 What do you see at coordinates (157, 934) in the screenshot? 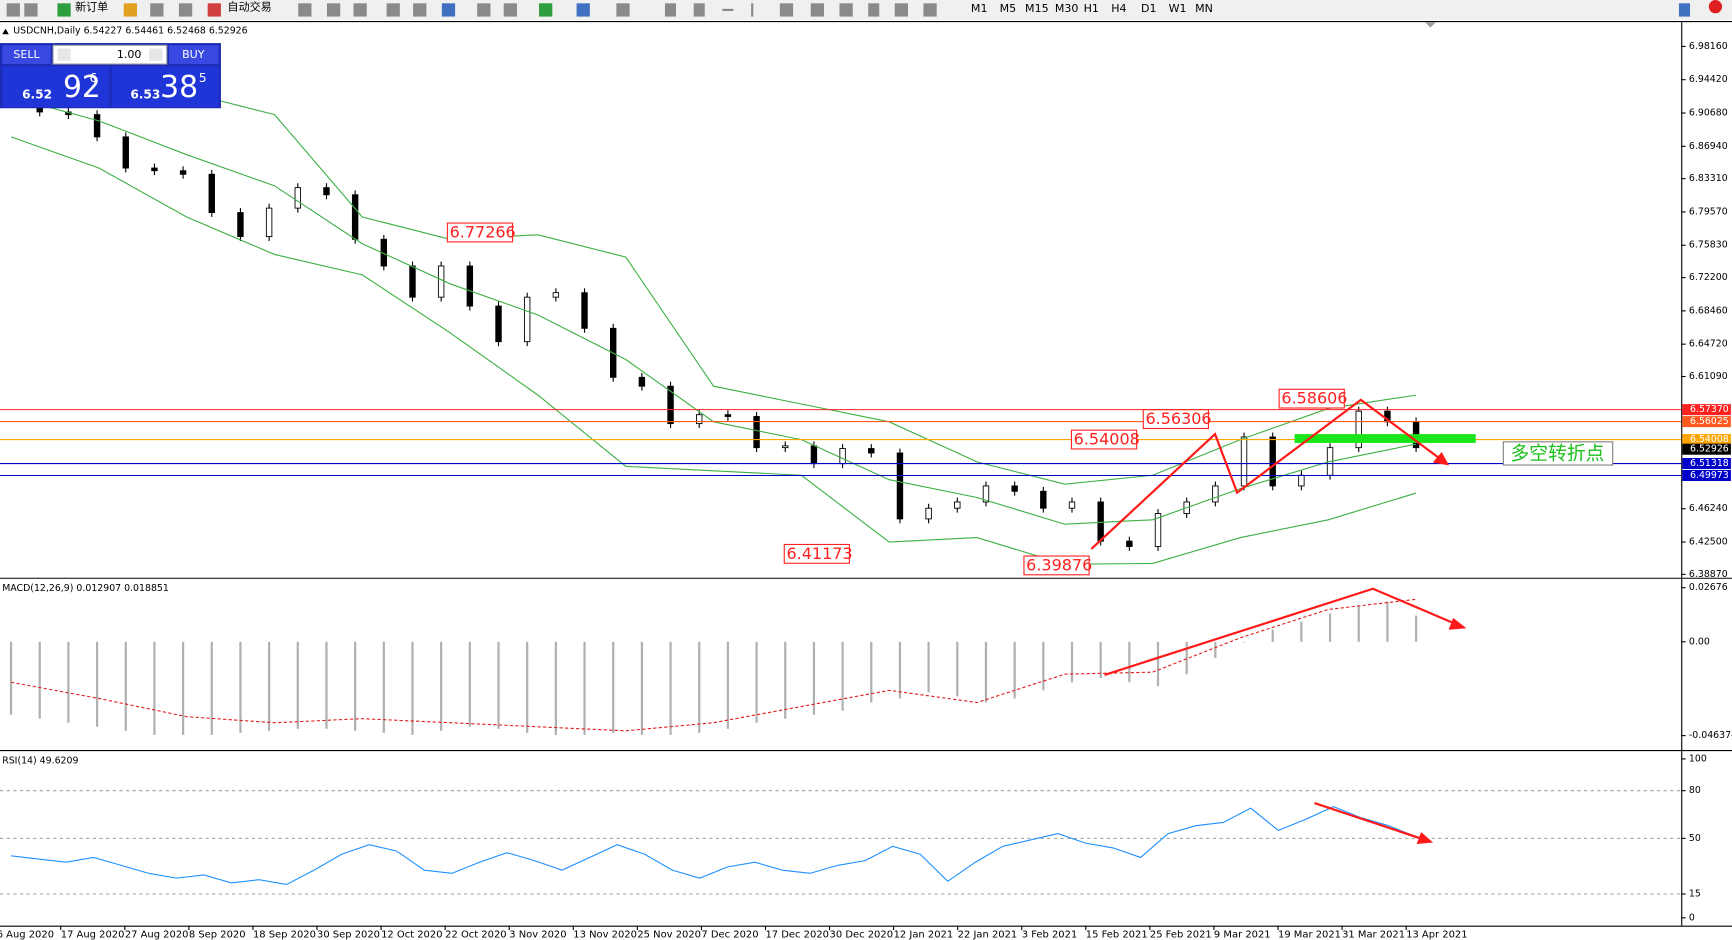
I see `date-label: 27 Aug 2020` at bounding box center [157, 934].